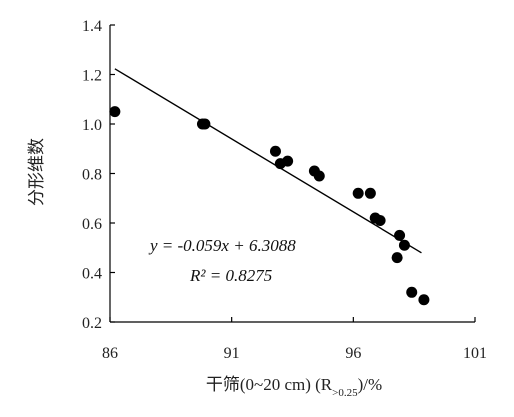 This screenshot has height=417, width=514. What do you see at coordinates (92, 224) in the screenshot?
I see `y-tick-label: 0.6` at bounding box center [92, 224].